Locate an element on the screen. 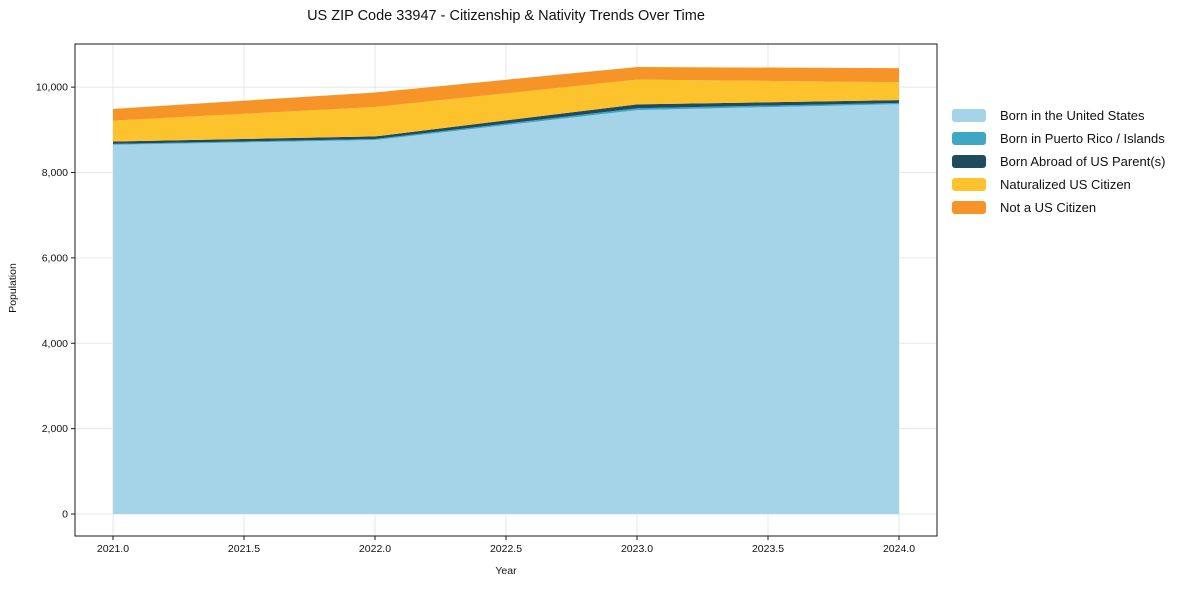 The image size is (1189, 590). y-axis-label: Population is located at coordinates (13, 288).